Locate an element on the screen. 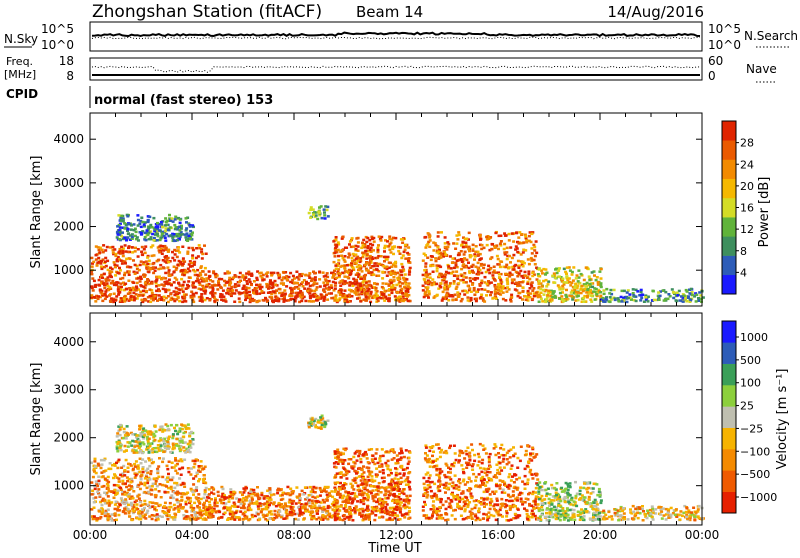  nave-label: Nave is located at coordinates (761, 69).